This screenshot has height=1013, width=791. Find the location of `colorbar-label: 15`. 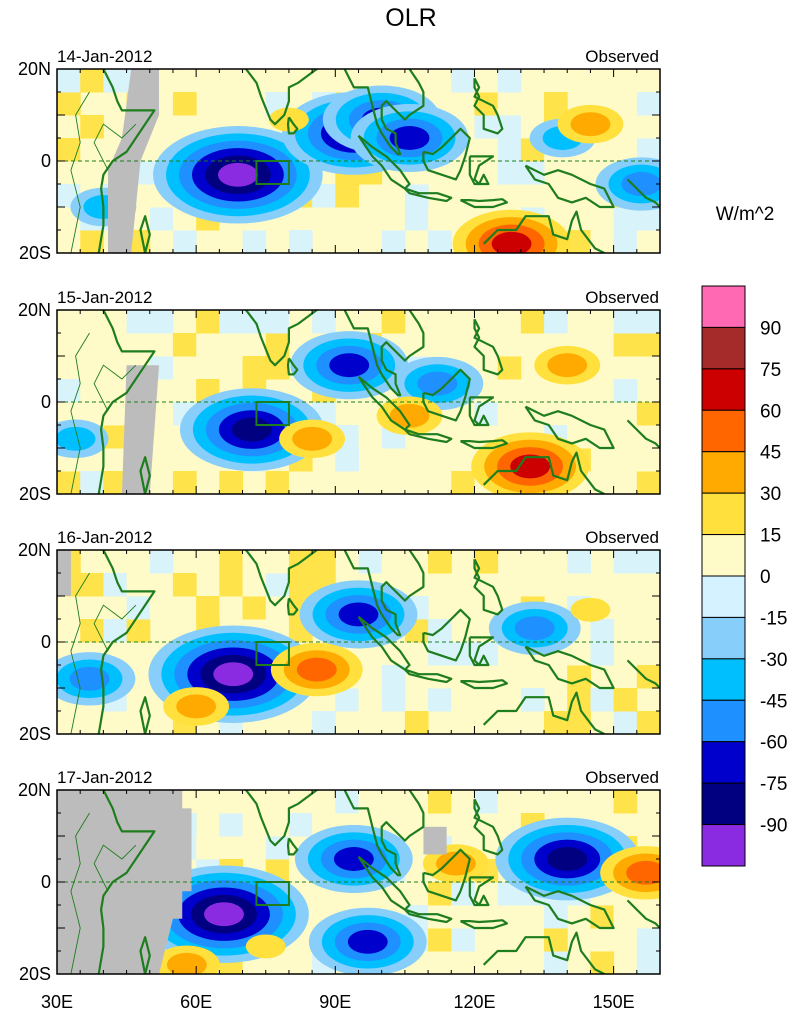

colorbar-label: 15 is located at coordinates (770, 536).